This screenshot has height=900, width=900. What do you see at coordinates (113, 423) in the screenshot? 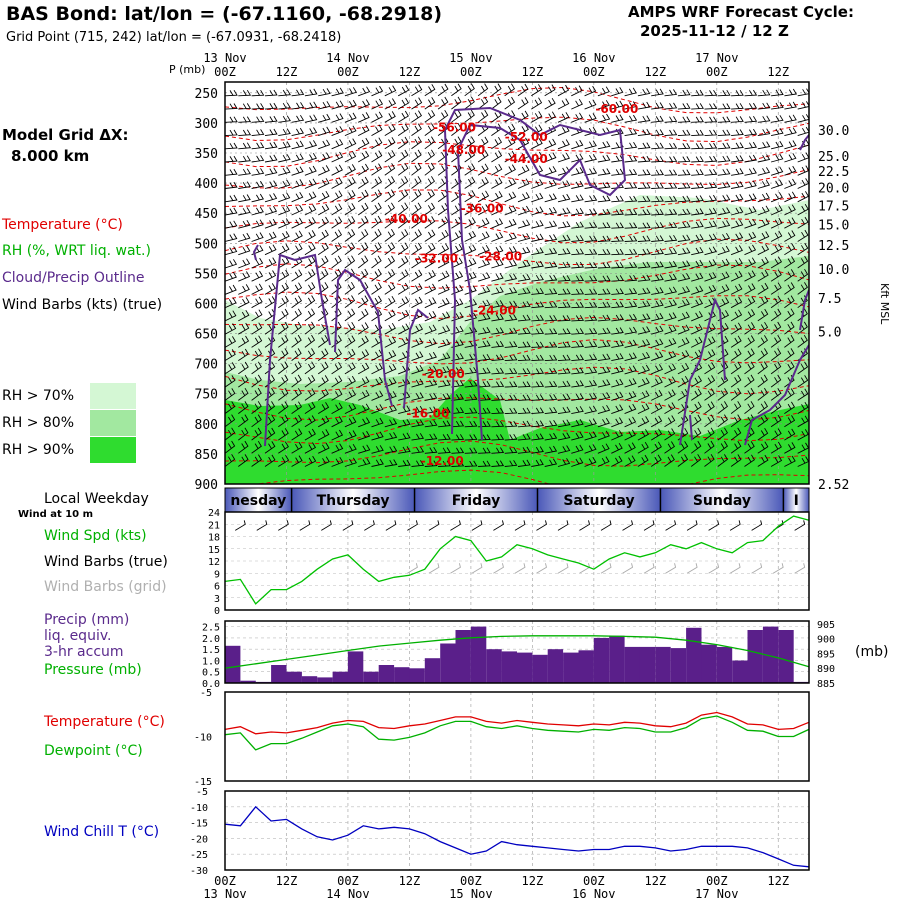
I see `rh-80-swatch` at bounding box center [113, 423].